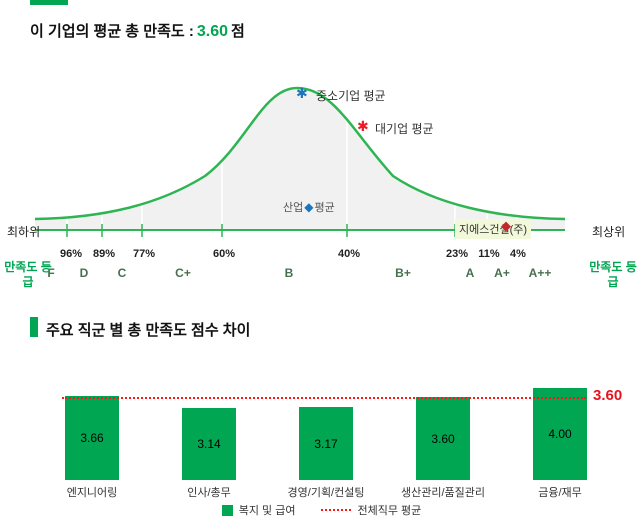 Image resolution: width=643 pixels, height=531 pixels. I want to click on category-label: 금융/재무, so click(560, 493).